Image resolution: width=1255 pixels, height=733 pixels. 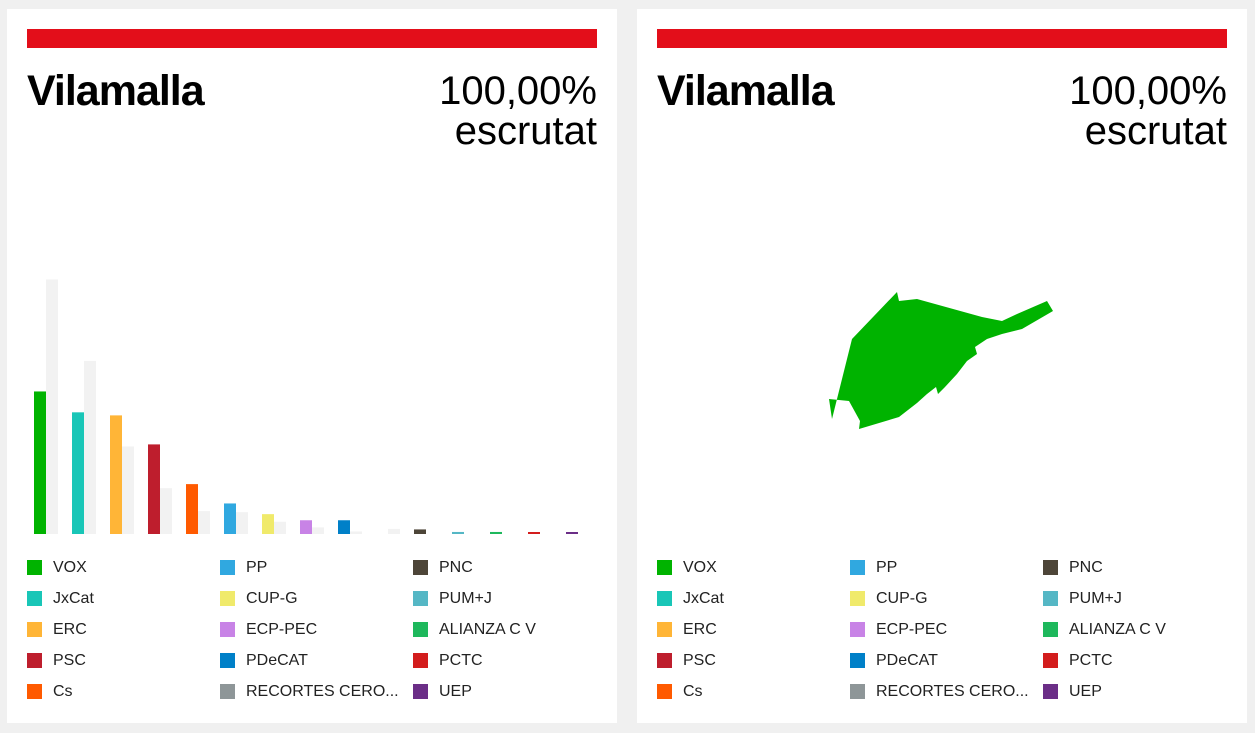 I want to click on scrutiny-status: 100,00% escrutat, so click(x=1148, y=111).